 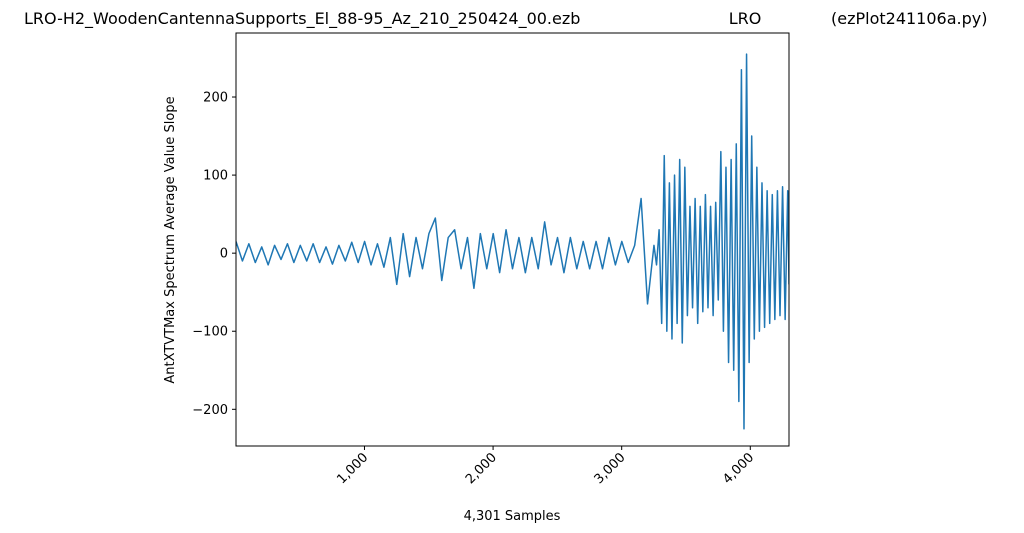 What do you see at coordinates (224, 254) in the screenshot?
I see `y-tick-label: 0` at bounding box center [224, 254].